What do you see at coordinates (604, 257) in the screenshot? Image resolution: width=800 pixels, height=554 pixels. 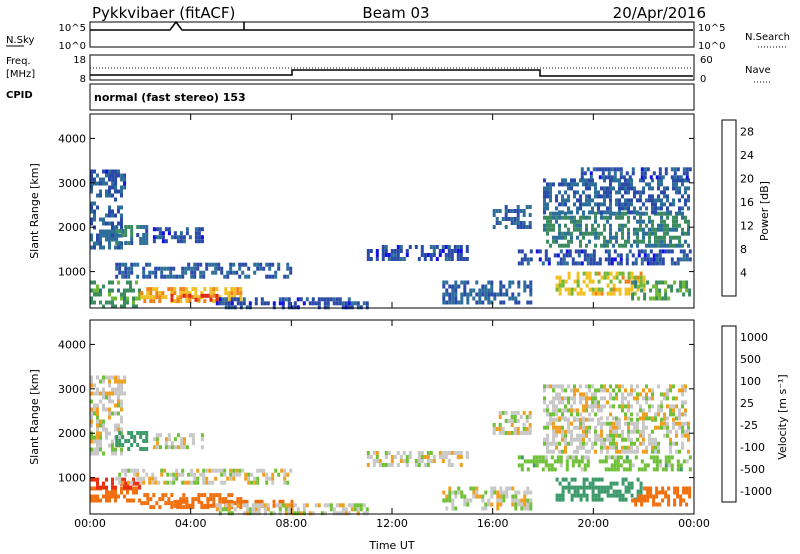 I see `power-echo-region` at bounding box center [604, 257].